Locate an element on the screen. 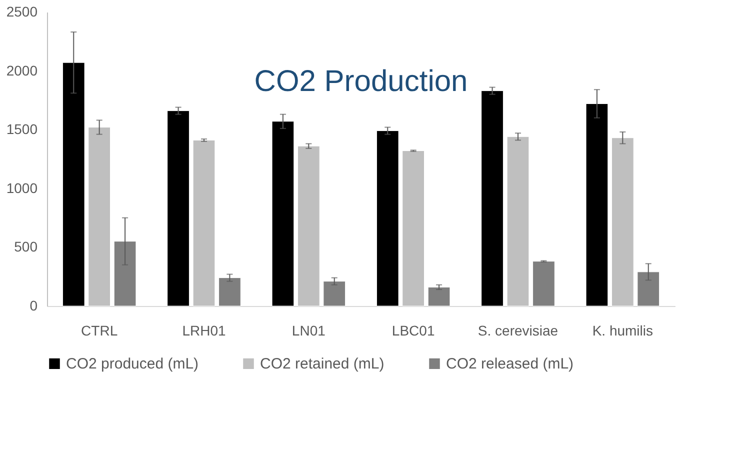 This screenshot has height=476, width=738. x-tick-label: LRH01 is located at coordinates (204, 330).